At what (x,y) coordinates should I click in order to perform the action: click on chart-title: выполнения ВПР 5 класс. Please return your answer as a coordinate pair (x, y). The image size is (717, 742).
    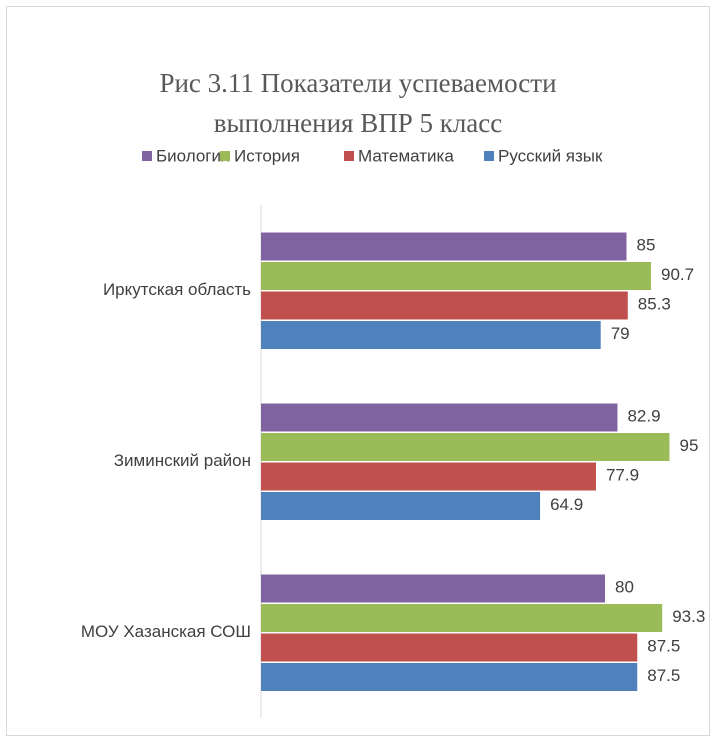
    Looking at the image, I should click on (358, 123).